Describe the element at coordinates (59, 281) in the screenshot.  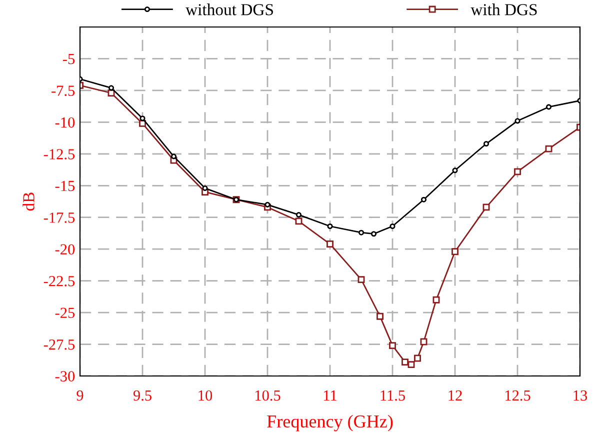
I see `y-tick-label: -22.5` at that location.